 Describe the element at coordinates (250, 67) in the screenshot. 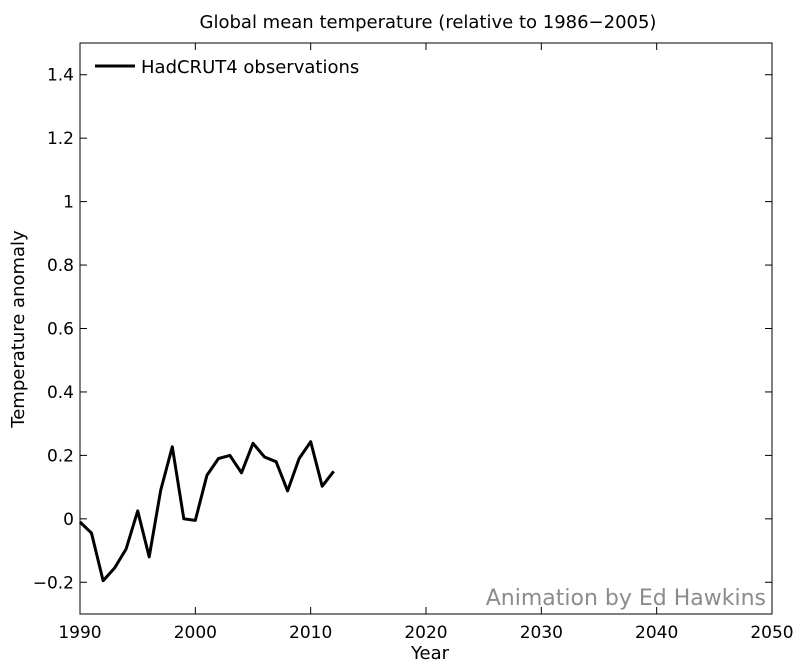

I see `legend-label: HadCRUT4 observations` at that location.